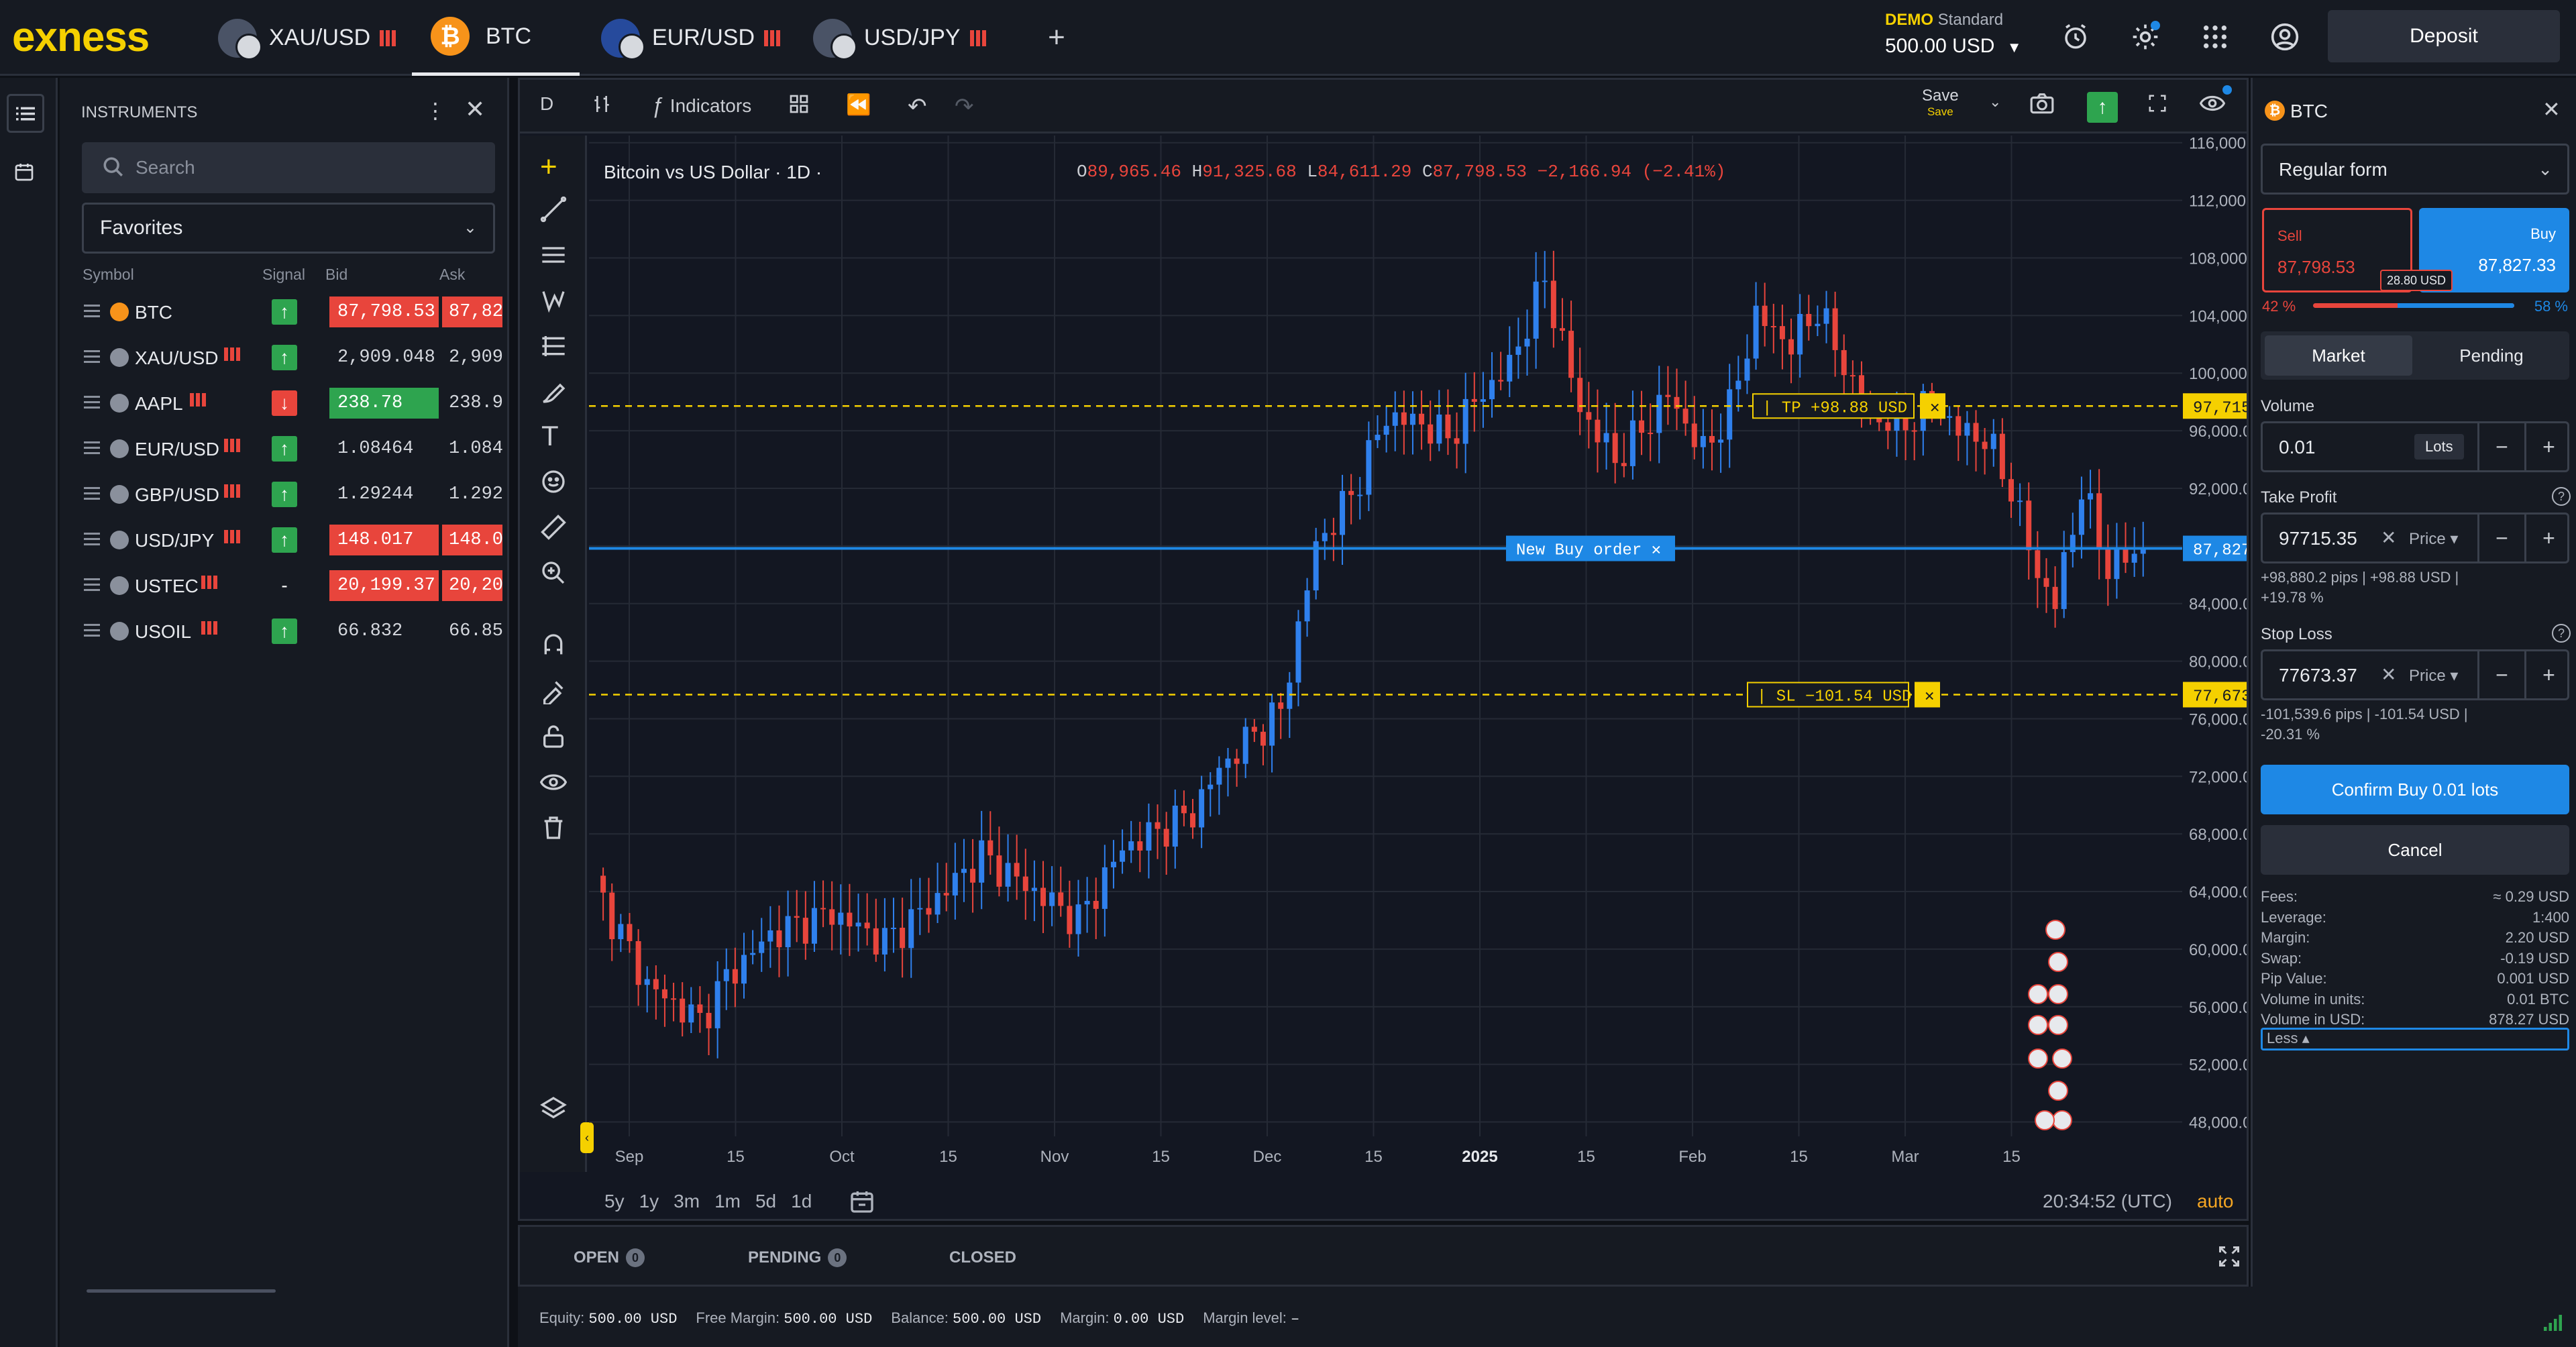 This screenshot has width=2576, height=1347. Describe the element at coordinates (181, 1291) in the screenshot. I see `horizontal-scrollbar` at that location.